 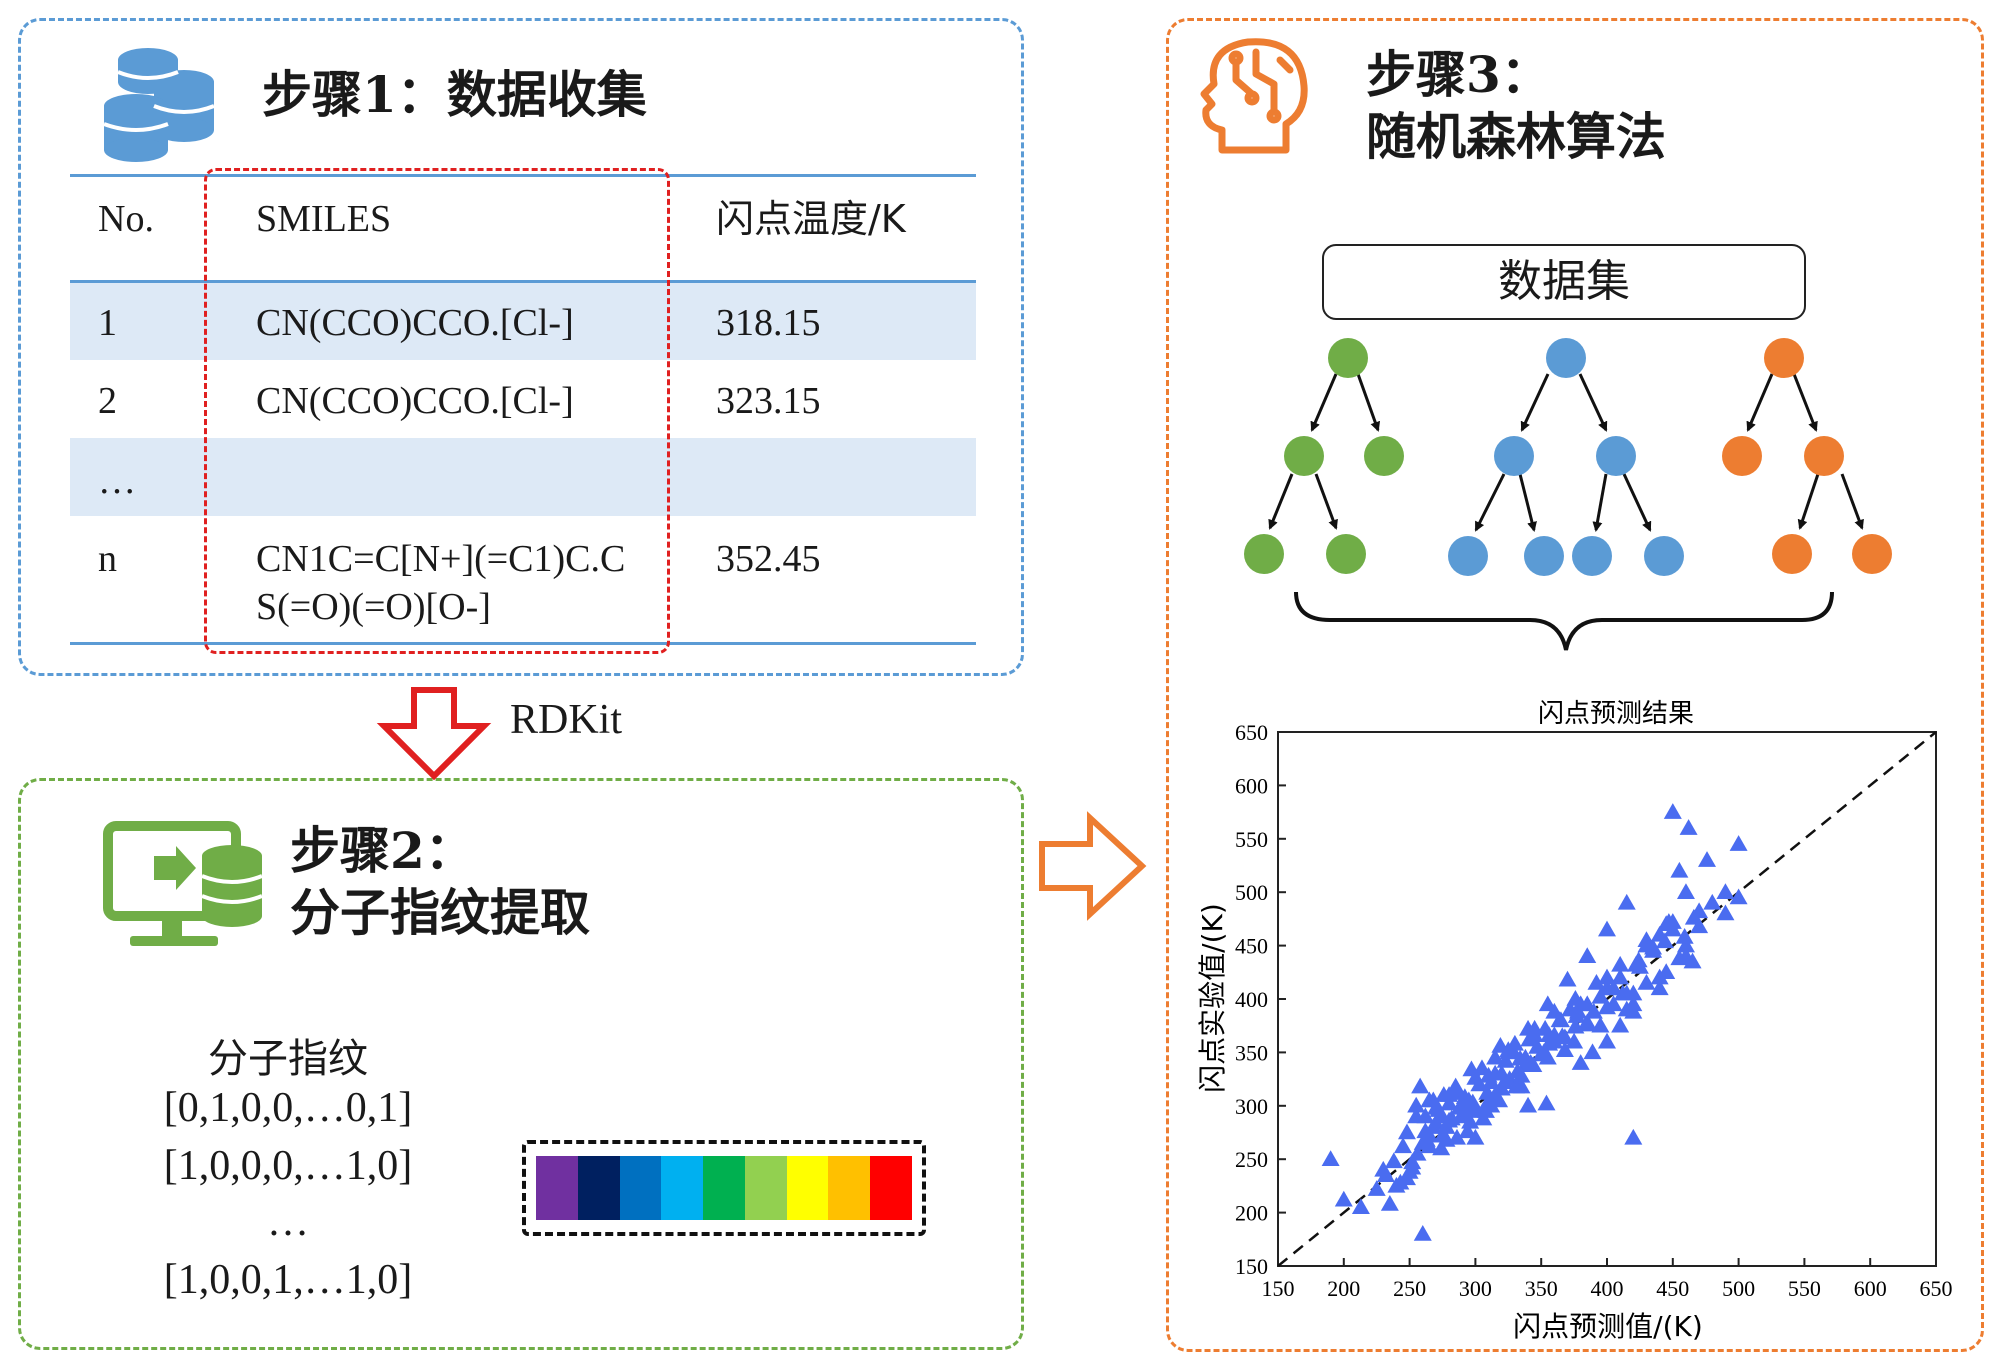 I want to click on step3-title-line1: 步骤3：, so click(x=1458, y=74).